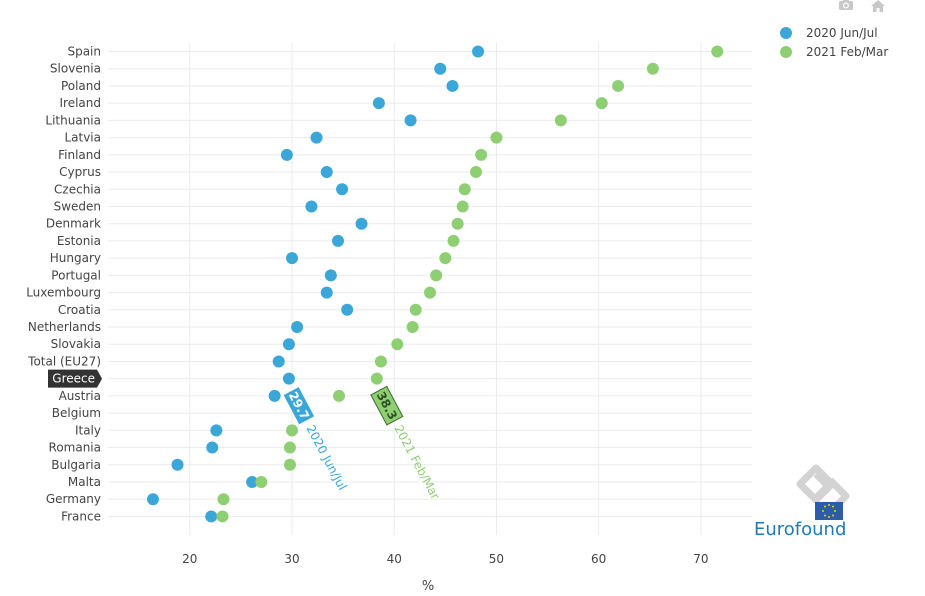 The image size is (925, 596). What do you see at coordinates (829, 33) in the screenshot?
I see `legend-item: 2020 Jun/Jul` at bounding box center [829, 33].